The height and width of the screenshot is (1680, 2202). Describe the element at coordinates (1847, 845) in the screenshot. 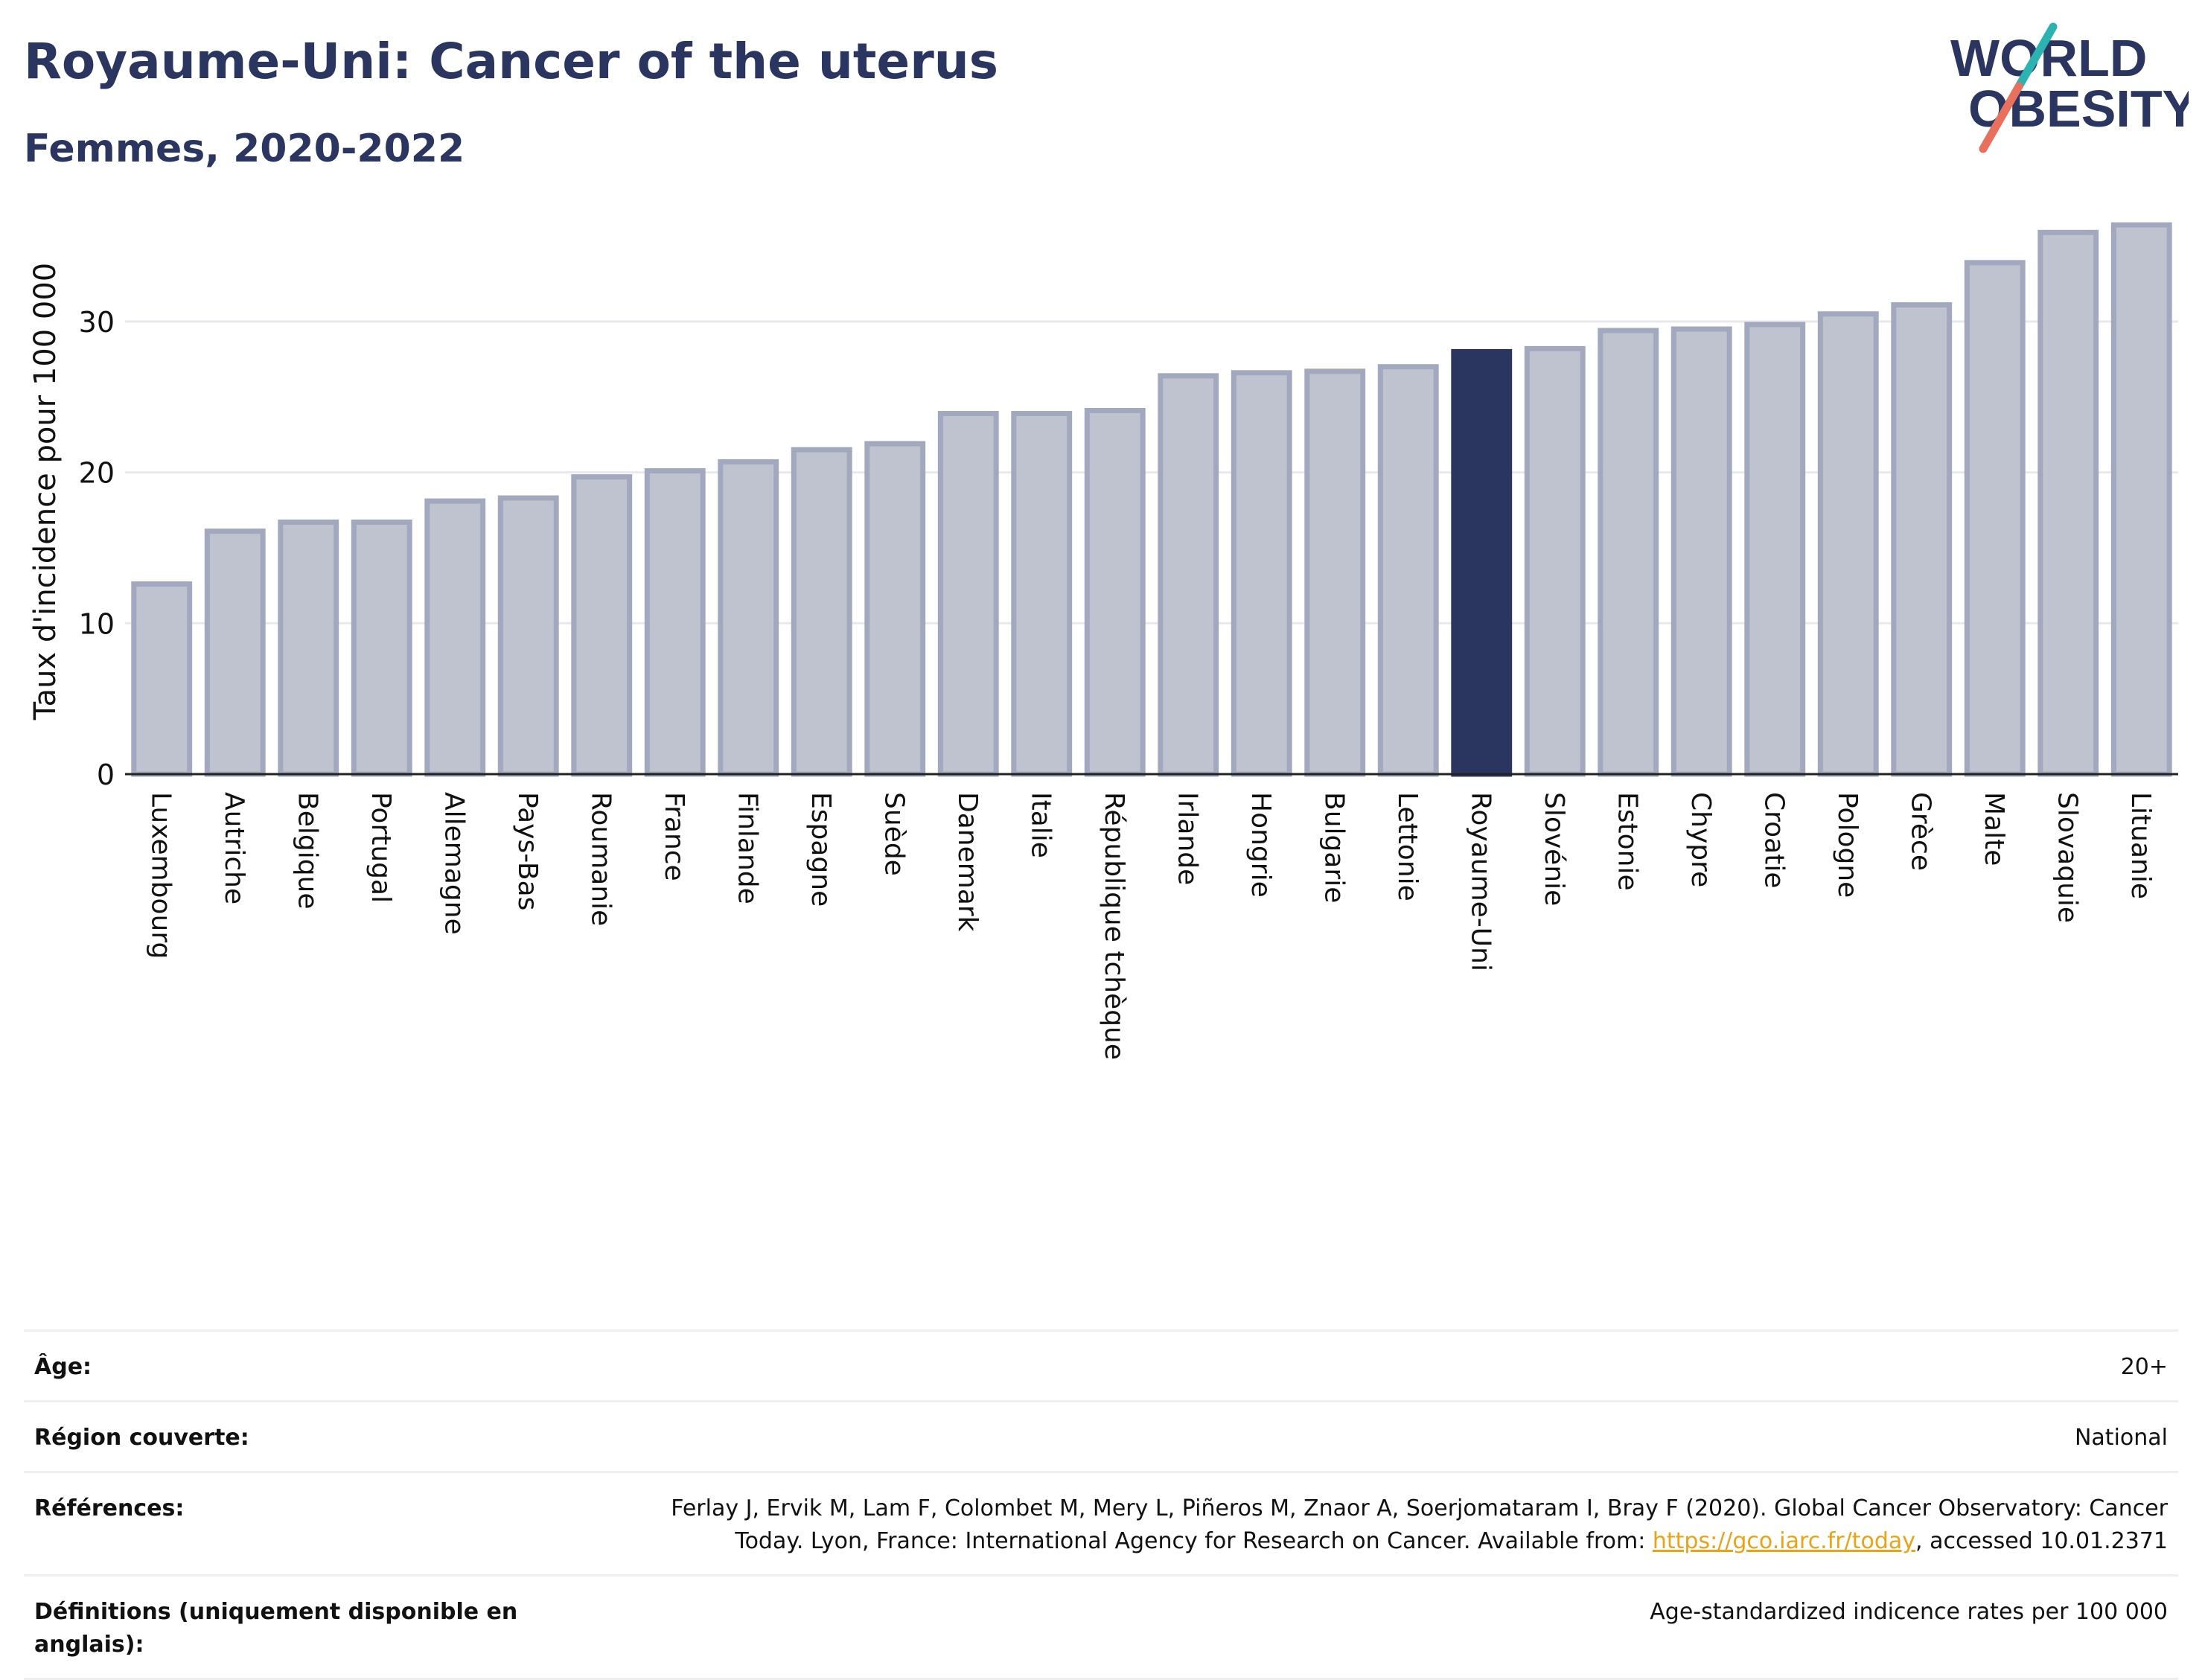

I see `x-tick-label: Pologne` at that location.